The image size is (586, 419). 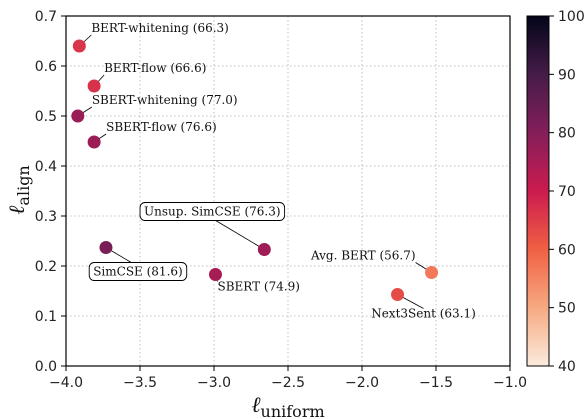 I want to click on y-axis-ticks: 0.0 0.1 0.2 0.3 0.4 0.5 0.6 0.7, so click(x=50, y=192).